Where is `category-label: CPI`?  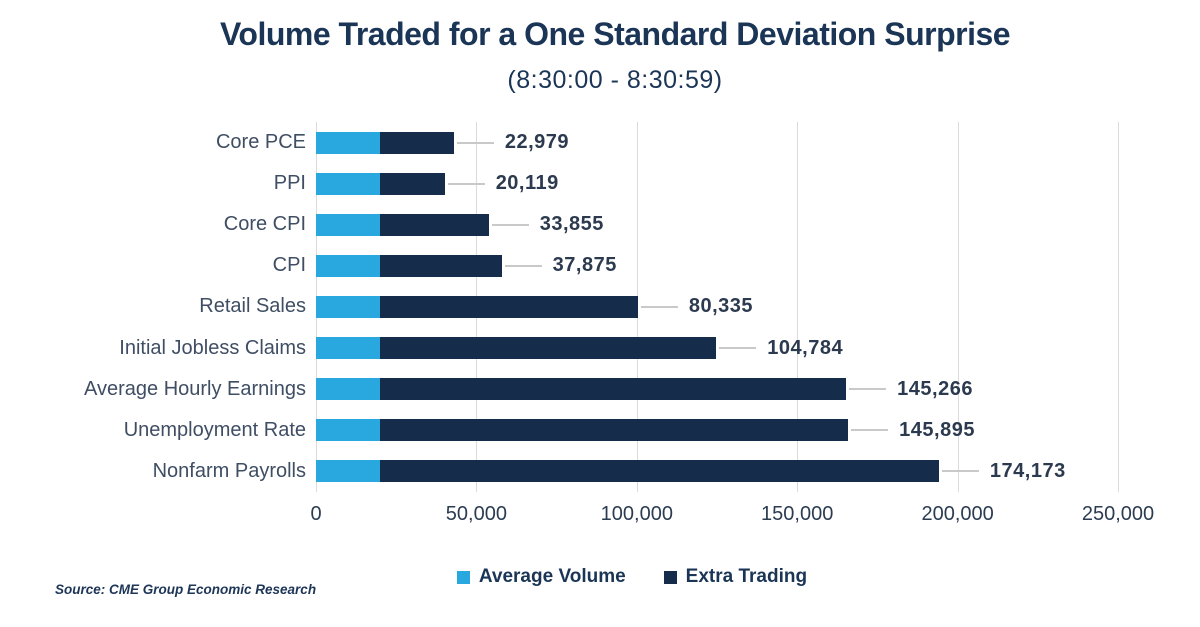 category-label: CPI is located at coordinates (289, 265).